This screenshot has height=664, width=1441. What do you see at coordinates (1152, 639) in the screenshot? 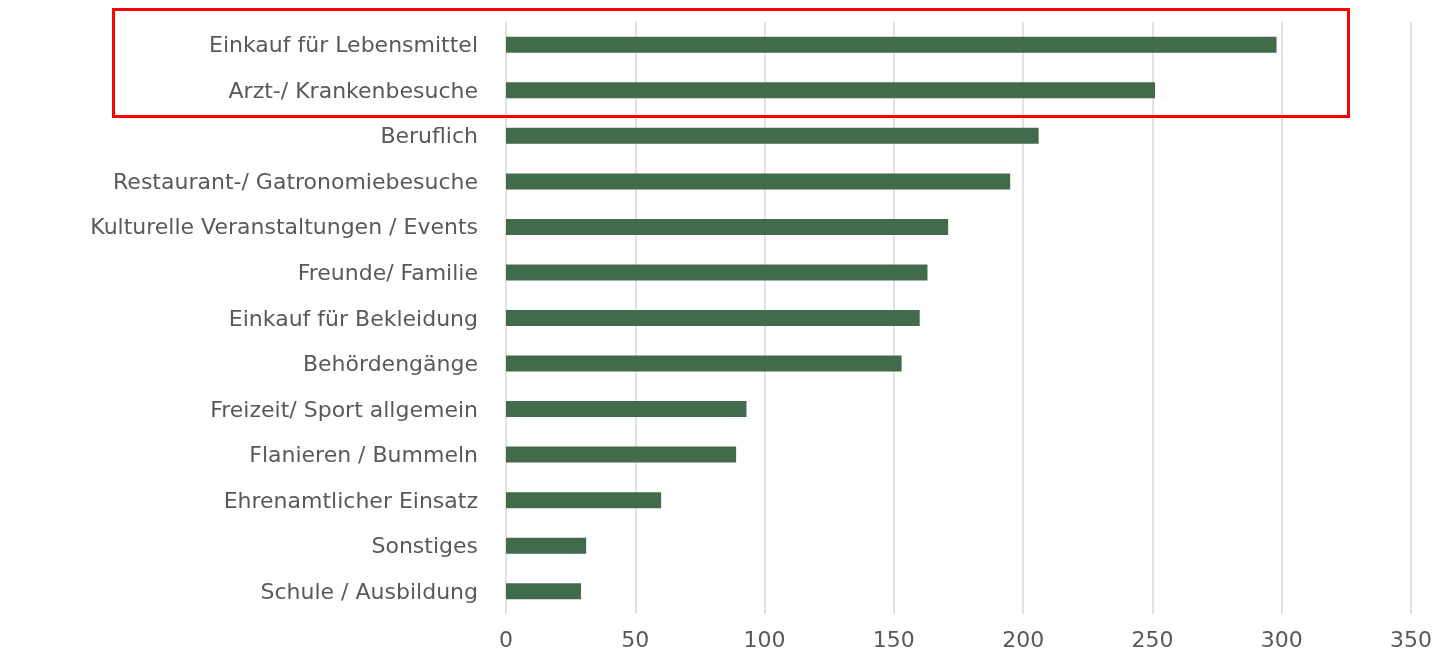
I see `x-tick-label: 250` at bounding box center [1152, 639].